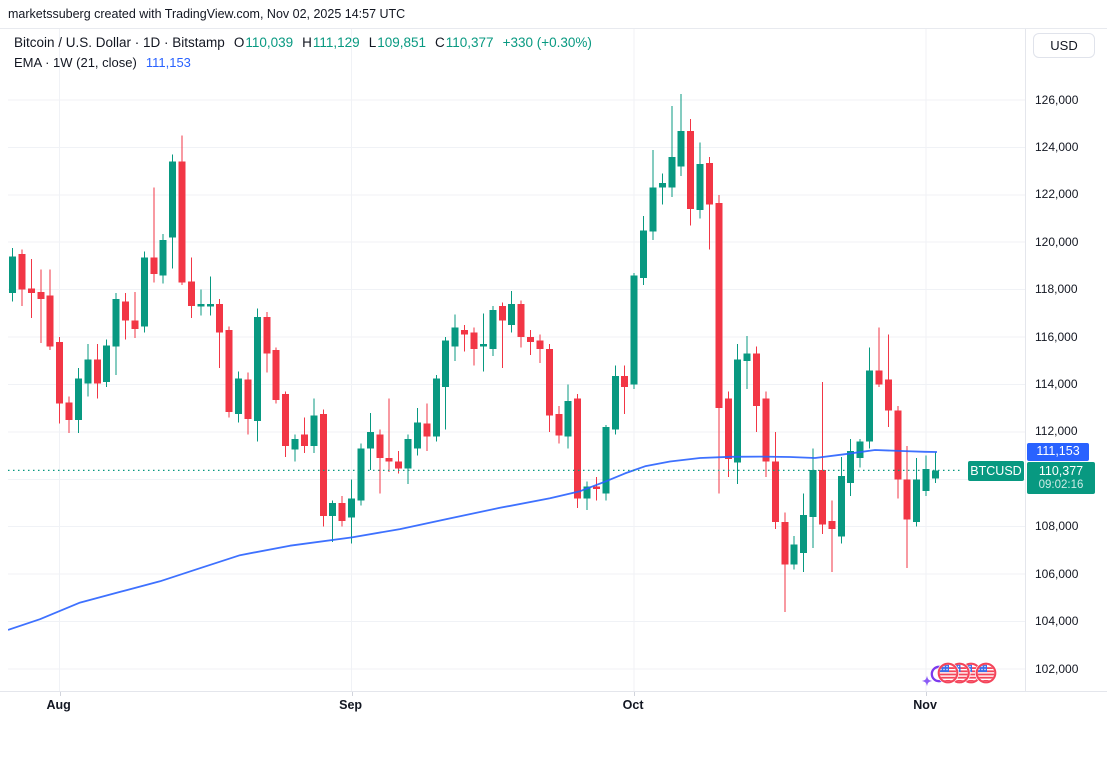 This screenshot has height=776, width=1107. I want to click on currency-button: USD, so click(1064, 45).